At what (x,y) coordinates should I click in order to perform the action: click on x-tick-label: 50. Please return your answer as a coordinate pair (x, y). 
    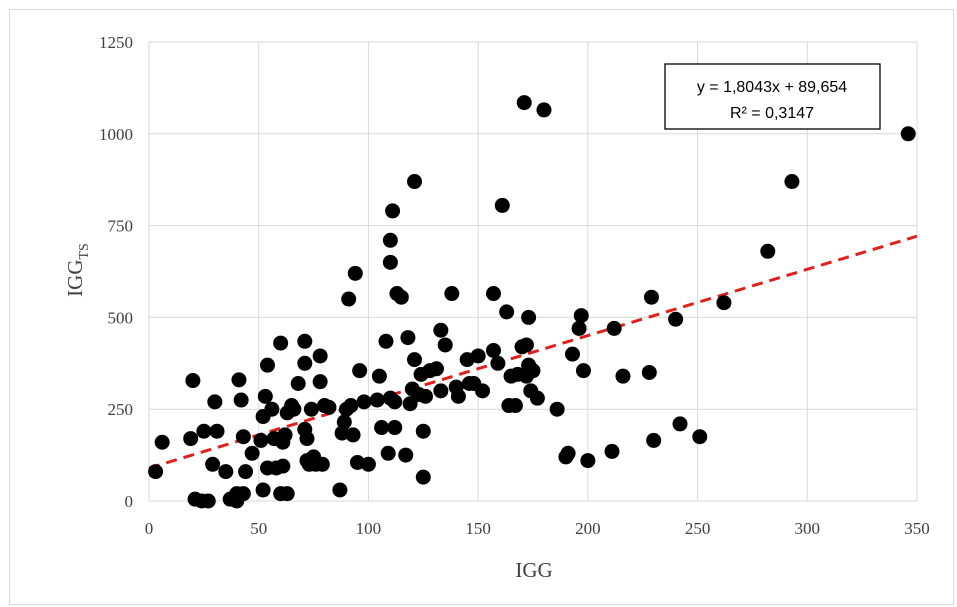
    Looking at the image, I should click on (258, 528).